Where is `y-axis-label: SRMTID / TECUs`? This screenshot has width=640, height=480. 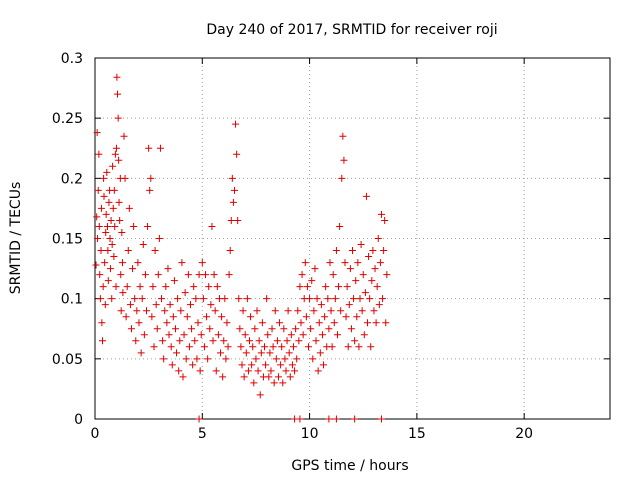
y-axis-label: SRMTID / TECUs is located at coordinates (16, 238).